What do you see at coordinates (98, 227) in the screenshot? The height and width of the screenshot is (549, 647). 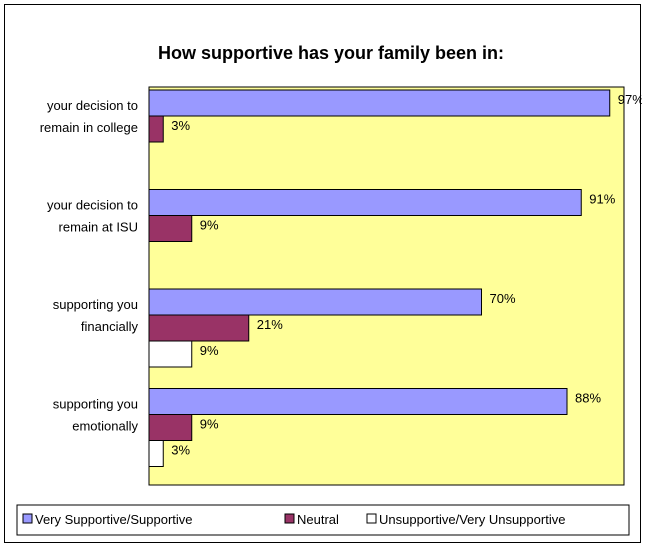 I see `category-label: remain at ISU` at bounding box center [98, 227].